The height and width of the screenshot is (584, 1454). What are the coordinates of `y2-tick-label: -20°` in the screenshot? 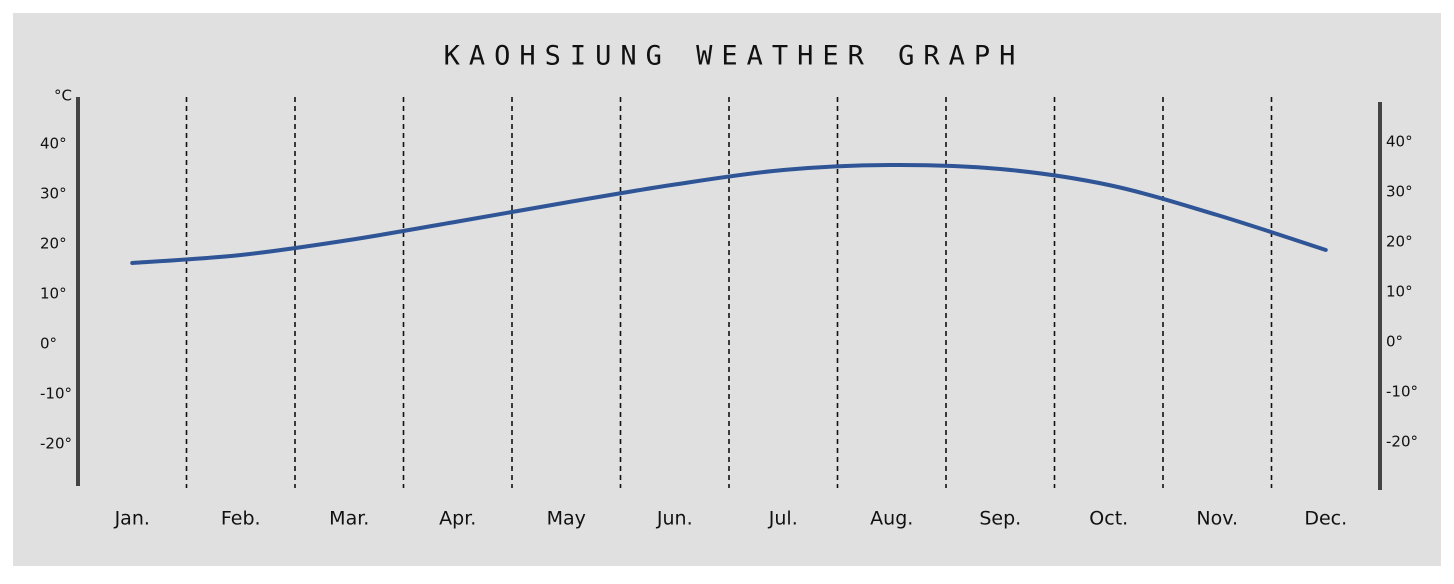 It's located at (1402, 442).